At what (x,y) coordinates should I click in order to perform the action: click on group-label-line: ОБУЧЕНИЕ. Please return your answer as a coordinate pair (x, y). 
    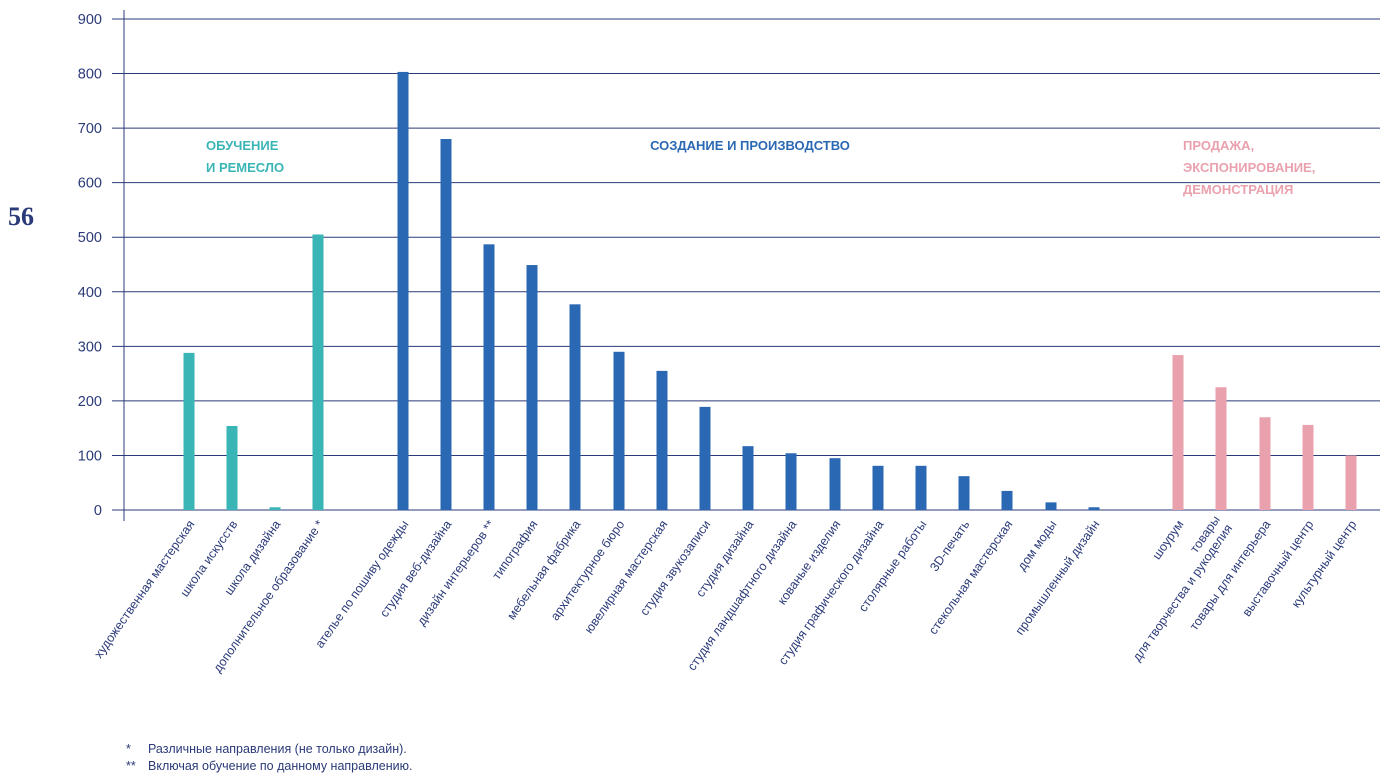
    Looking at the image, I should click on (242, 145).